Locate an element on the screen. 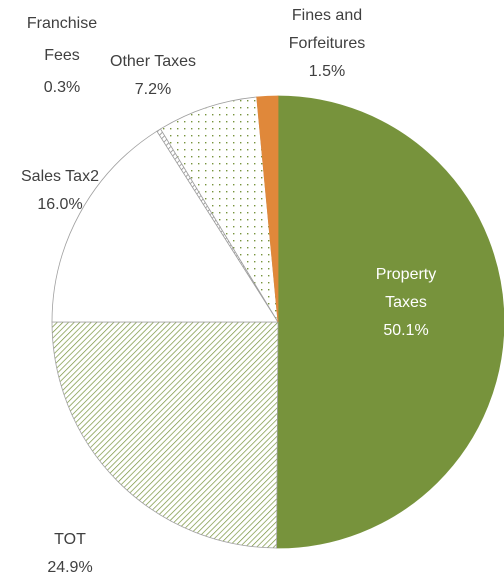 This screenshot has height=583, width=504. category-label: Franchise Fees is located at coordinates (62, 39).